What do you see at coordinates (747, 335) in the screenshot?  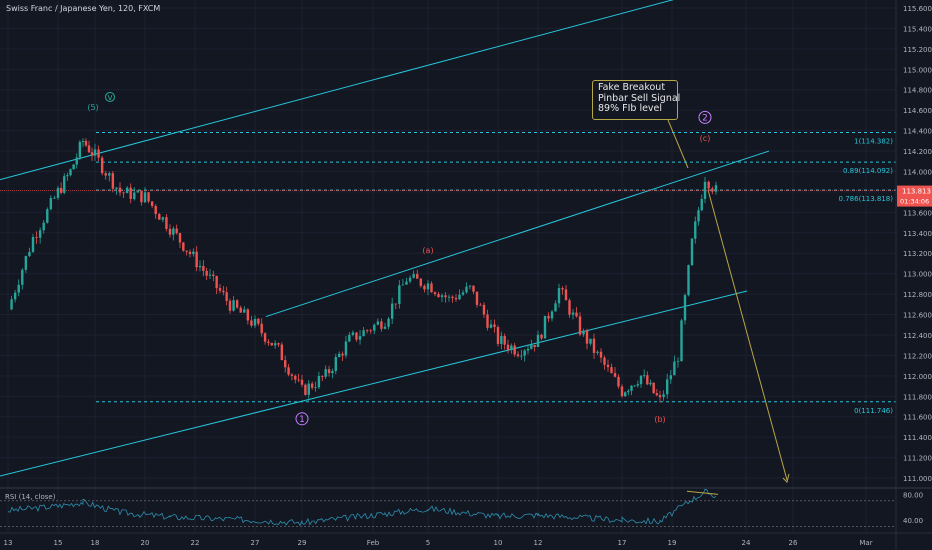 I see `target-arrow-line` at bounding box center [747, 335].